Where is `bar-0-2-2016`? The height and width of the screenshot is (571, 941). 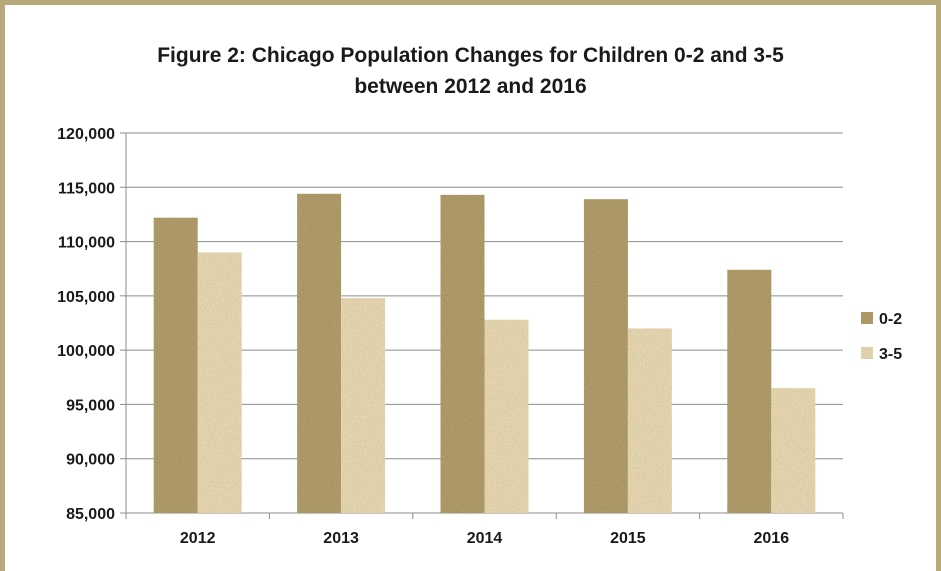
bar-0-2-2016 is located at coordinates (749, 391).